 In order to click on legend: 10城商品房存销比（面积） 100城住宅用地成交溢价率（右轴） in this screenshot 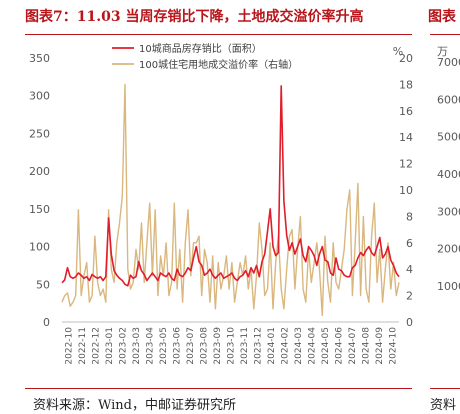, I will do `click(205, 56)`.